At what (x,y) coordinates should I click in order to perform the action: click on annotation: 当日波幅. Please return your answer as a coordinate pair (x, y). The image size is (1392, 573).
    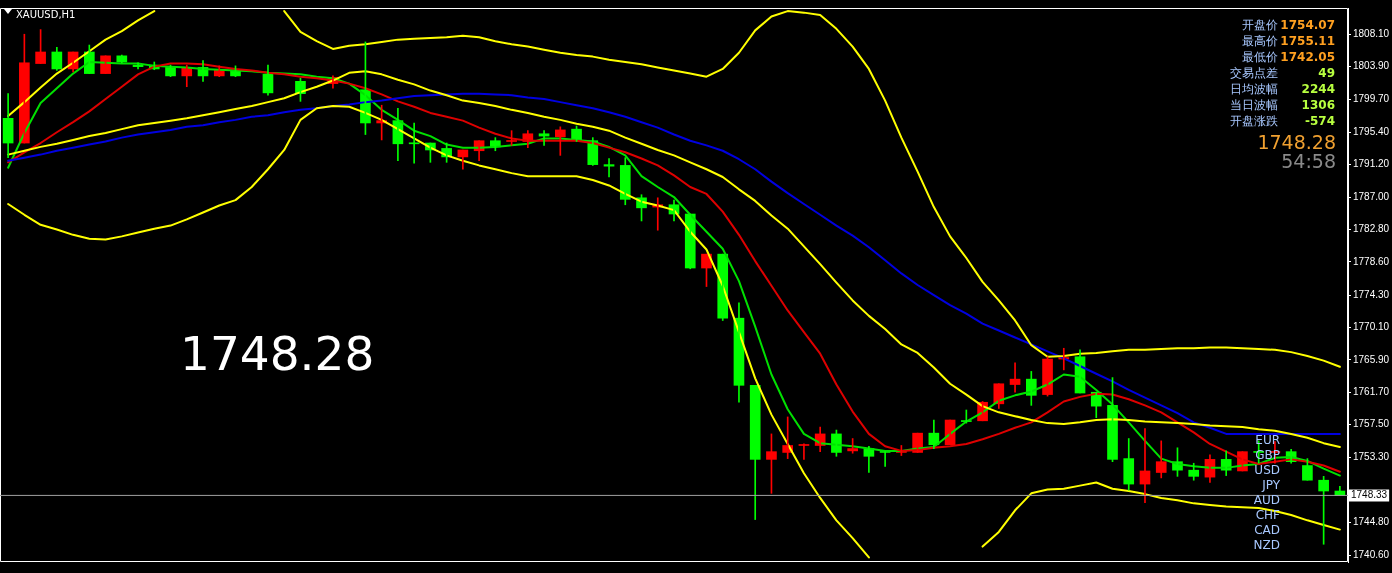
    Looking at the image, I should click on (1254, 105).